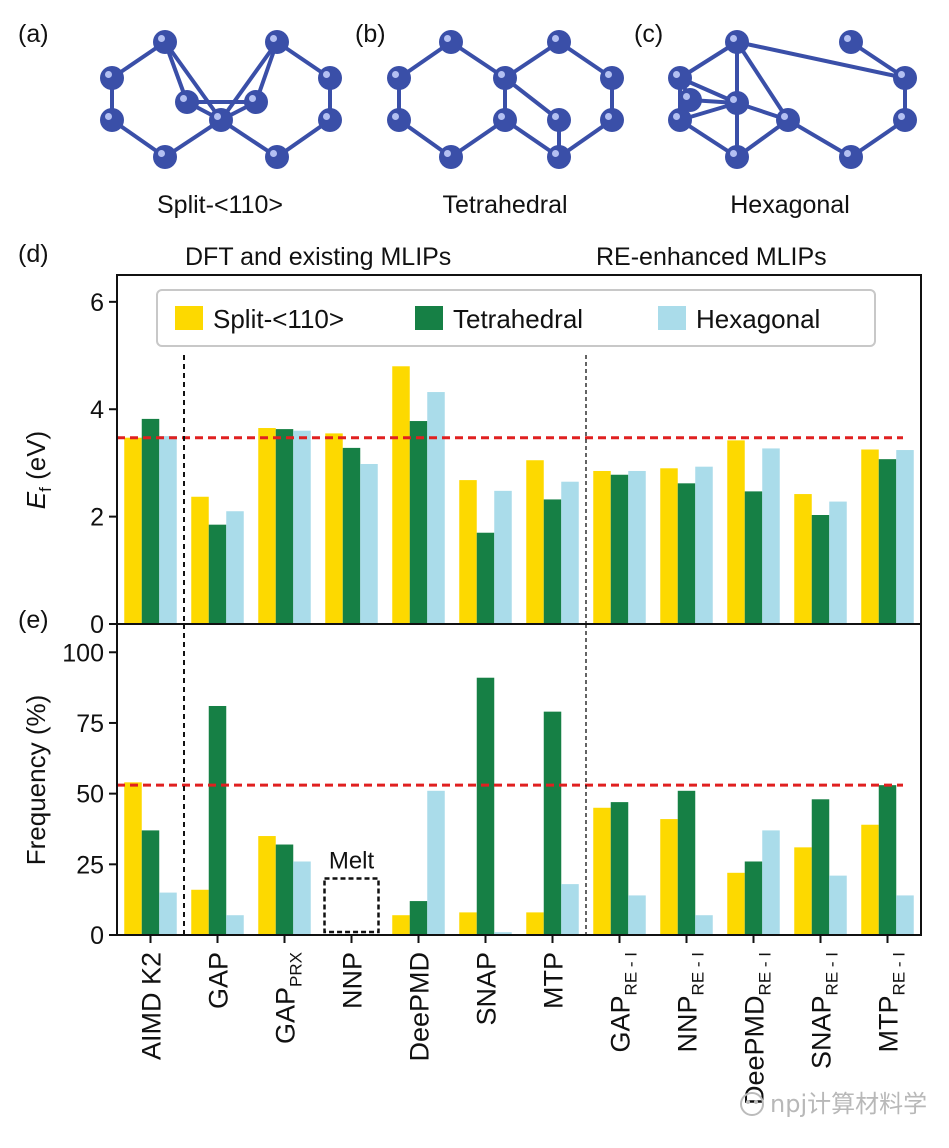 This screenshot has width=949, height=1148. What do you see at coordinates (623, 1002) in the screenshot?
I see `x-tick-label: GAPRE - I` at bounding box center [623, 1002].